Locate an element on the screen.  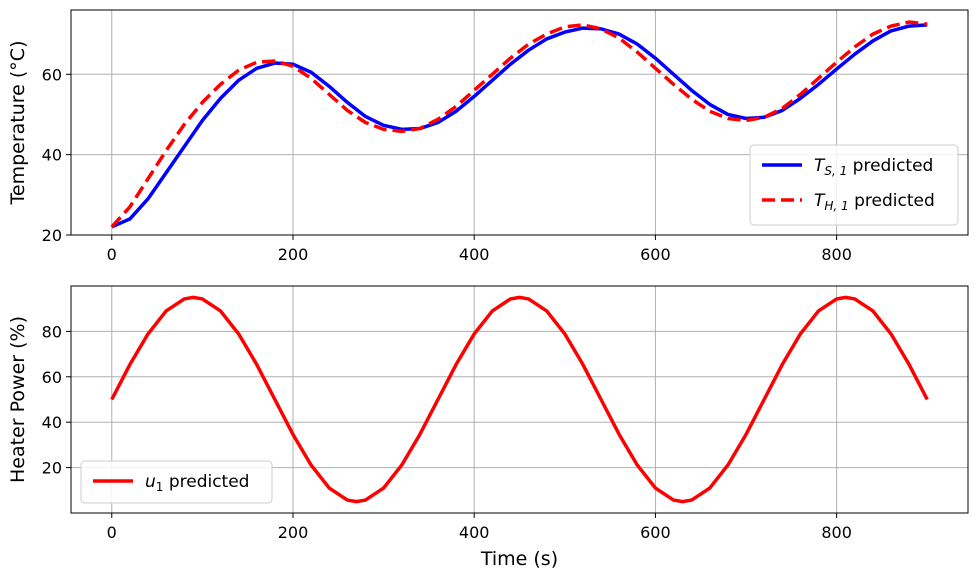
legend: u1 predicted is located at coordinates (176, 482).